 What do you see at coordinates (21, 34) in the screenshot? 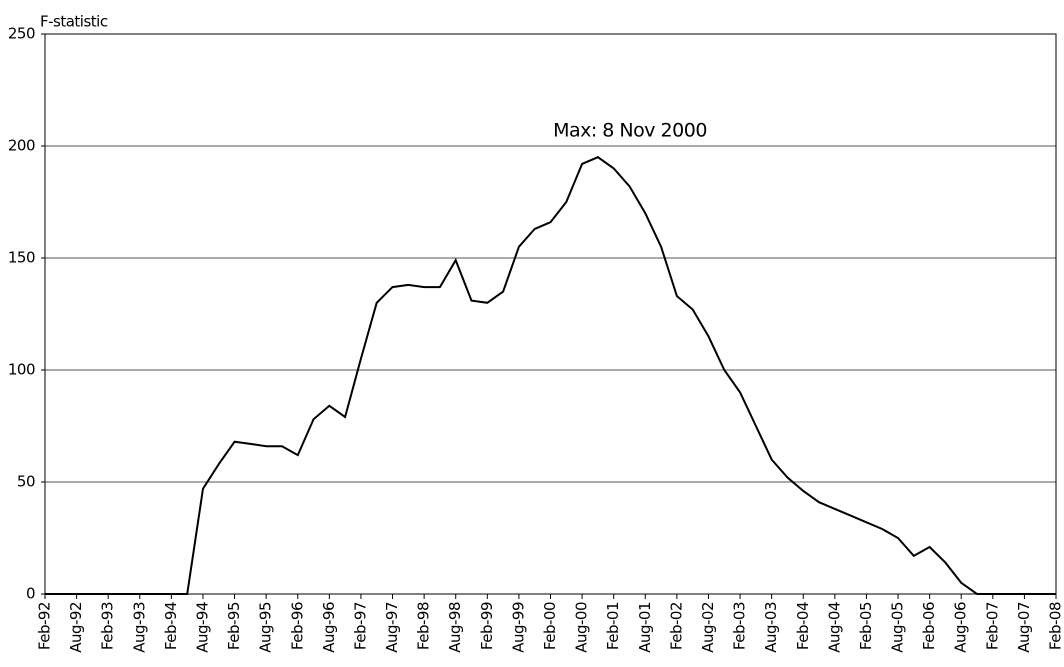
I see `y-tick-label: 250` at bounding box center [21, 34].